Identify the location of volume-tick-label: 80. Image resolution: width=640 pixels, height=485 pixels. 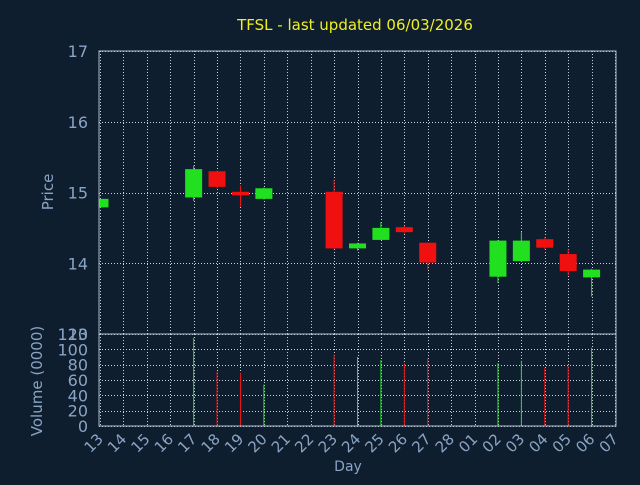
(78, 365).